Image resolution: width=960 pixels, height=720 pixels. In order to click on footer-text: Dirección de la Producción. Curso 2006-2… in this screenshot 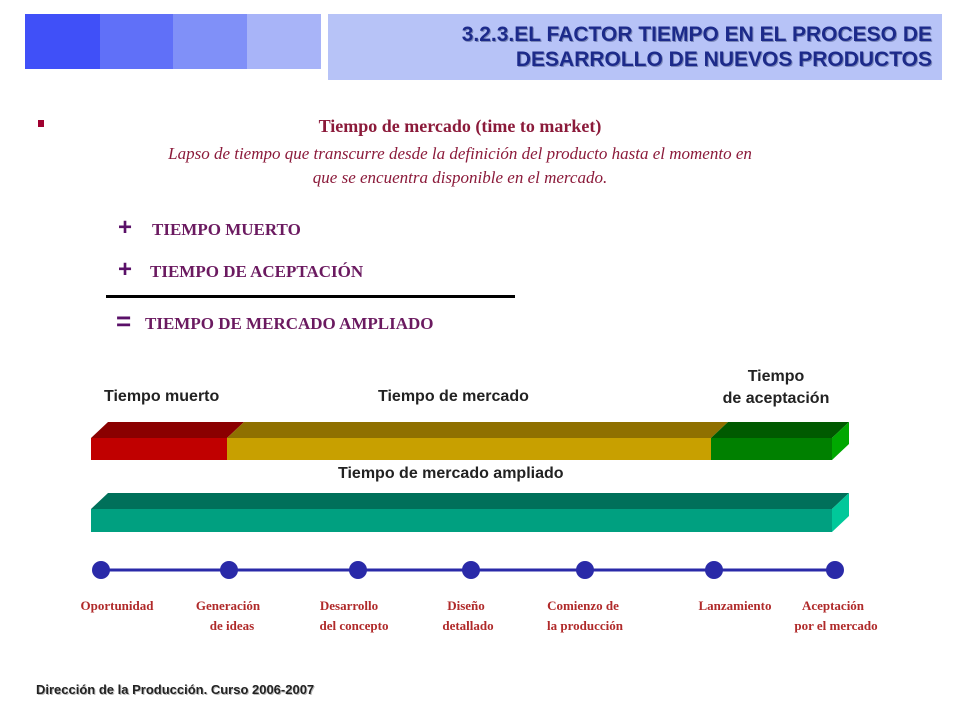, I will do `click(175, 689)`.